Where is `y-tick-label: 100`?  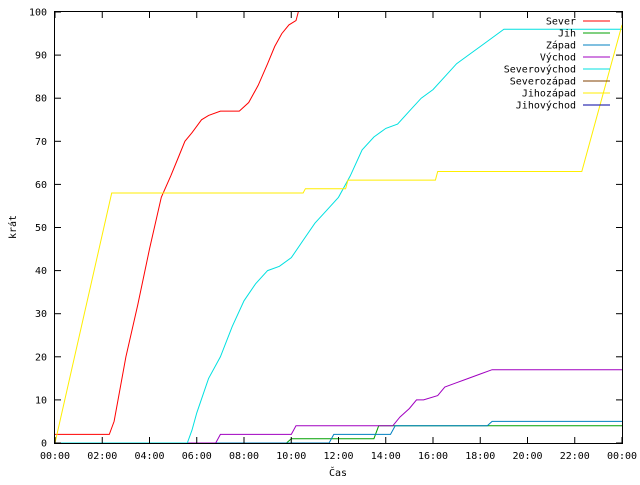
y-tick-label: 100 is located at coordinates (38, 13).